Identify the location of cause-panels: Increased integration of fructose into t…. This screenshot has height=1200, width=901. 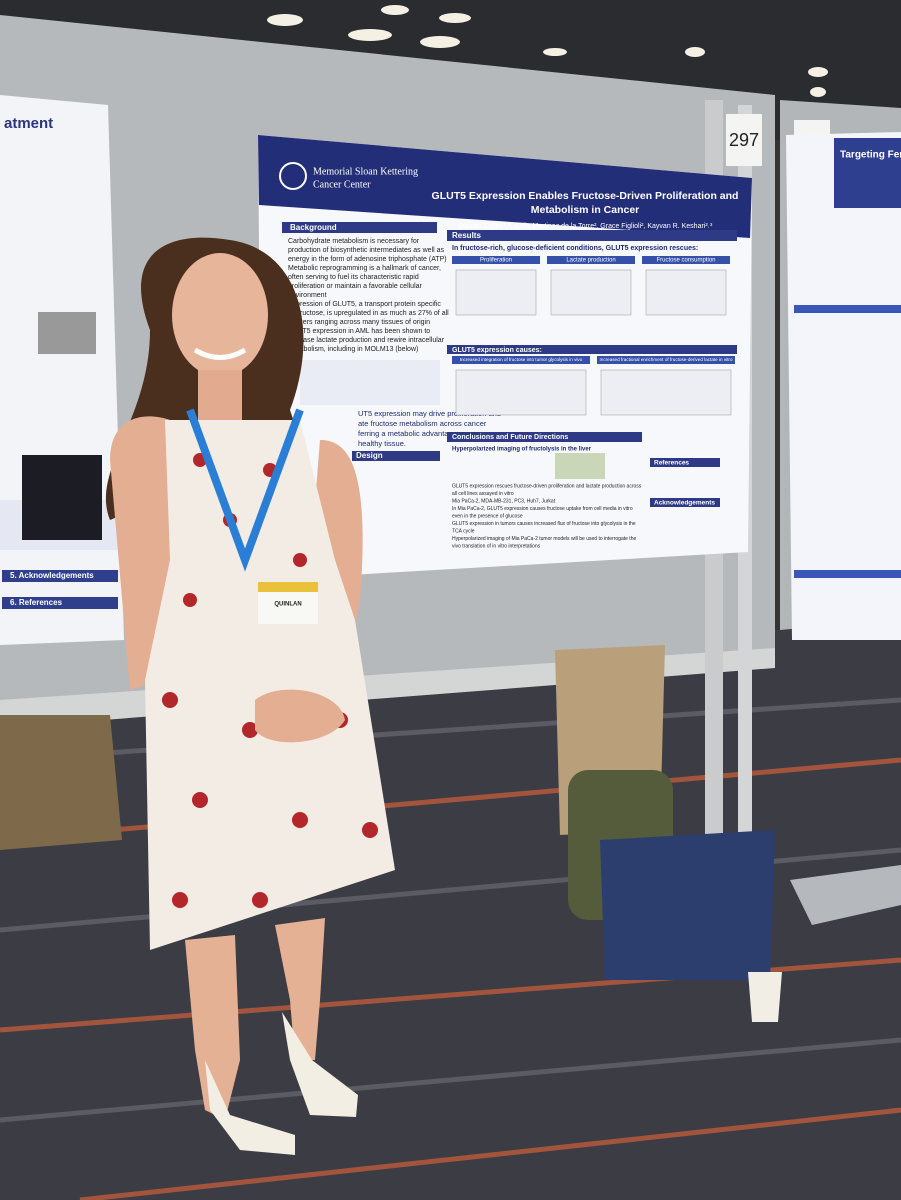
(593, 386).